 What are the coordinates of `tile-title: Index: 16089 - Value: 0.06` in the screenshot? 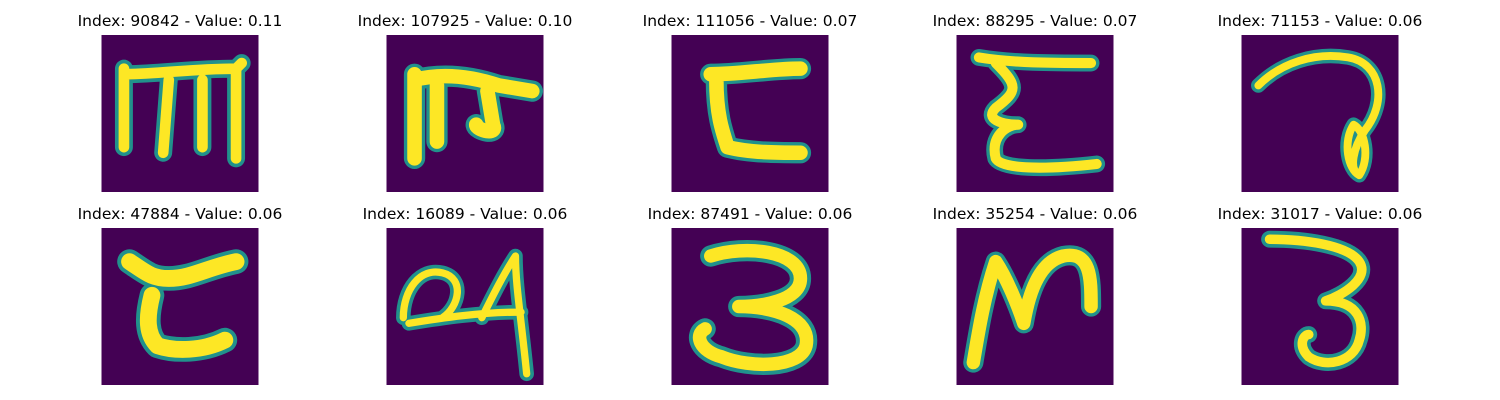 It's located at (465, 214).